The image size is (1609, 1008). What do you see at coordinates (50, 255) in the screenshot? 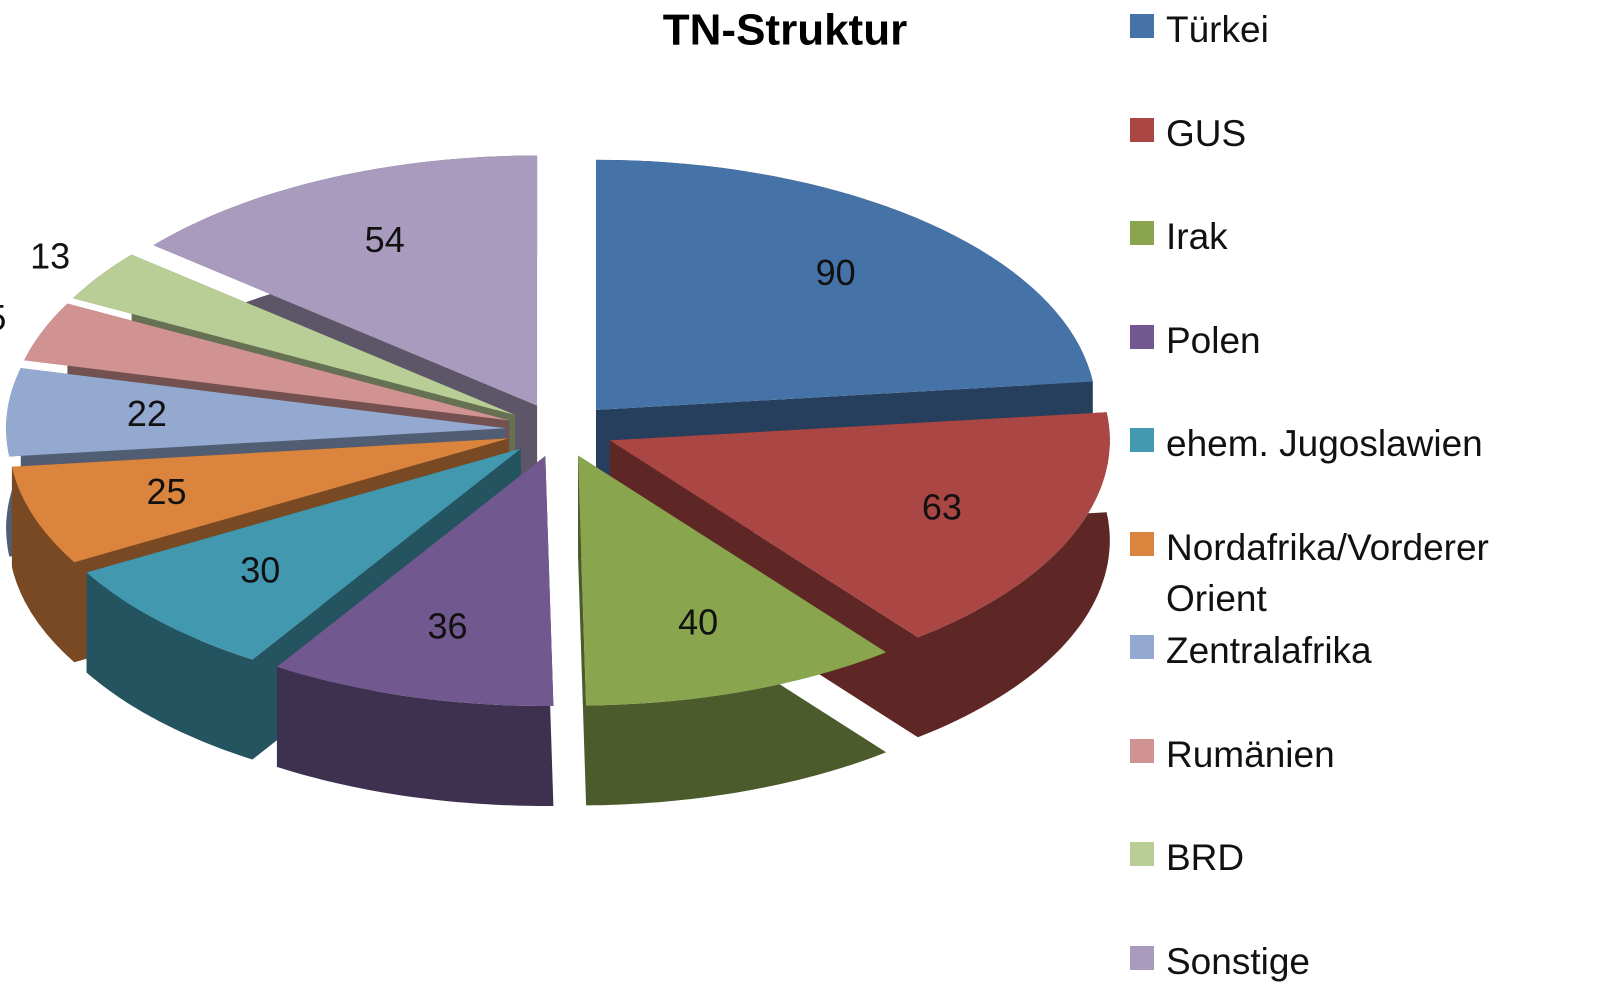
I see `data-label: 13` at bounding box center [50, 255].